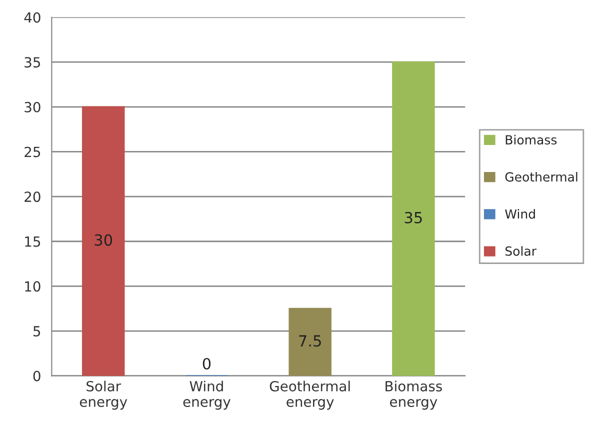  What do you see at coordinates (541, 177) in the screenshot?
I see `legend-label: Geothermal` at bounding box center [541, 177].